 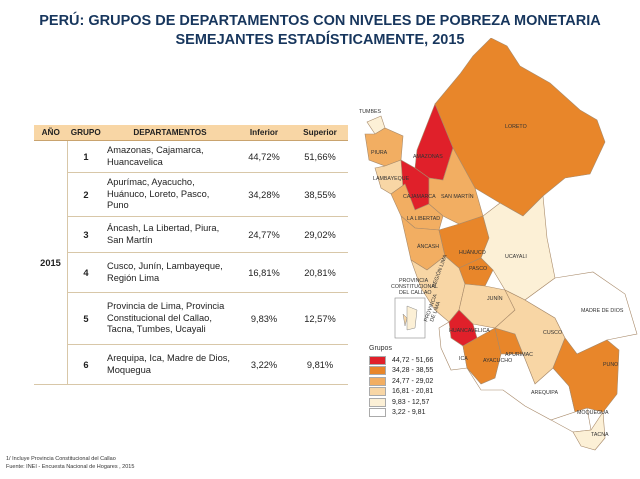 I want to click on legend-item: 9,83 - 12,57, so click(x=401, y=402).